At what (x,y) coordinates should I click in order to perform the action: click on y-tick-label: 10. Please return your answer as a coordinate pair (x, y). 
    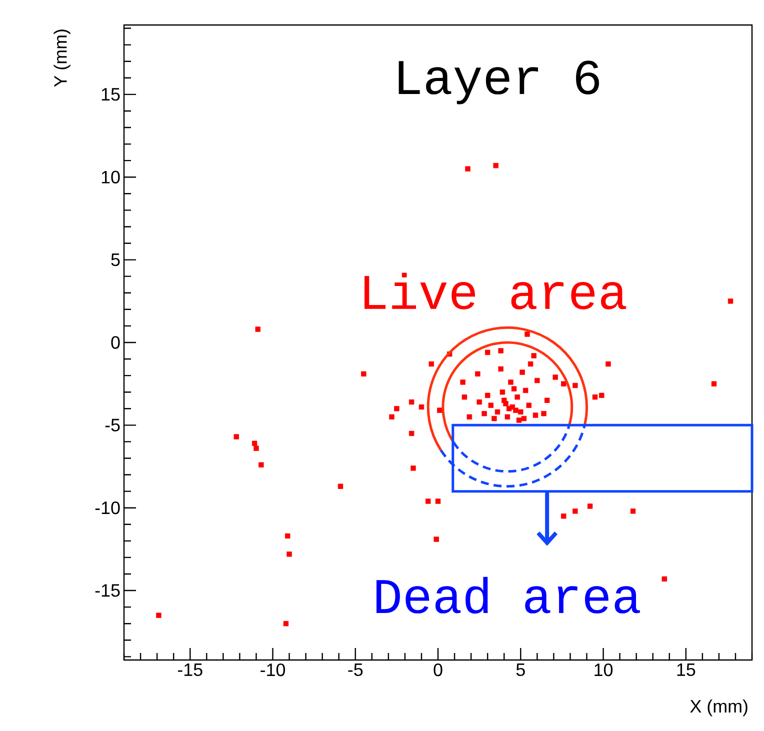
    Looking at the image, I should click on (111, 177).